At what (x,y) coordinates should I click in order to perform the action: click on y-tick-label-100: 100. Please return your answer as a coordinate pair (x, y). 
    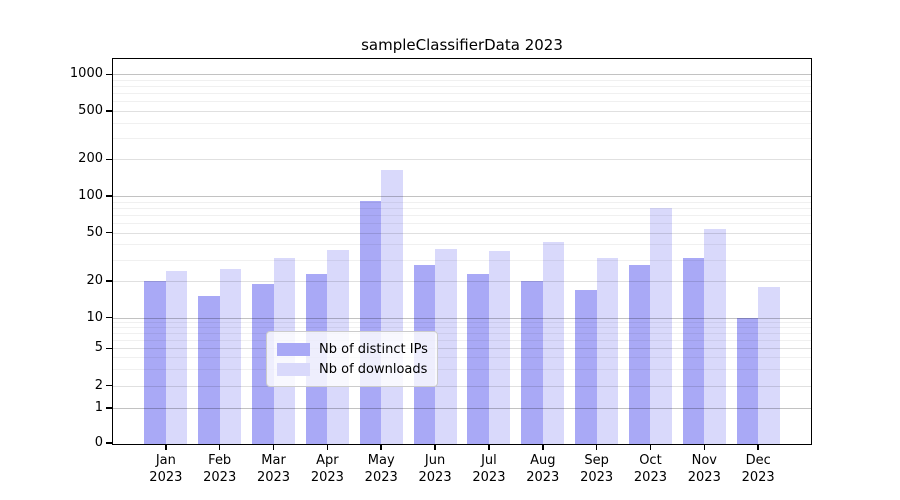
    Looking at the image, I should click on (90, 195).